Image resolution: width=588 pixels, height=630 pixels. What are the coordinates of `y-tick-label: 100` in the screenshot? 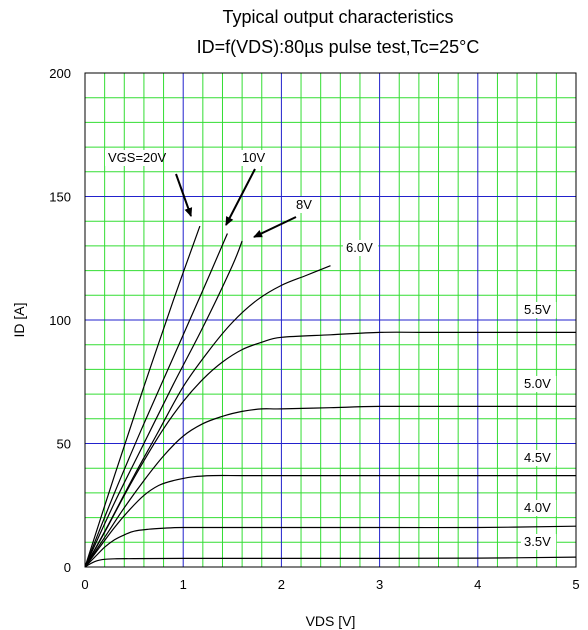 It's located at (60, 320).